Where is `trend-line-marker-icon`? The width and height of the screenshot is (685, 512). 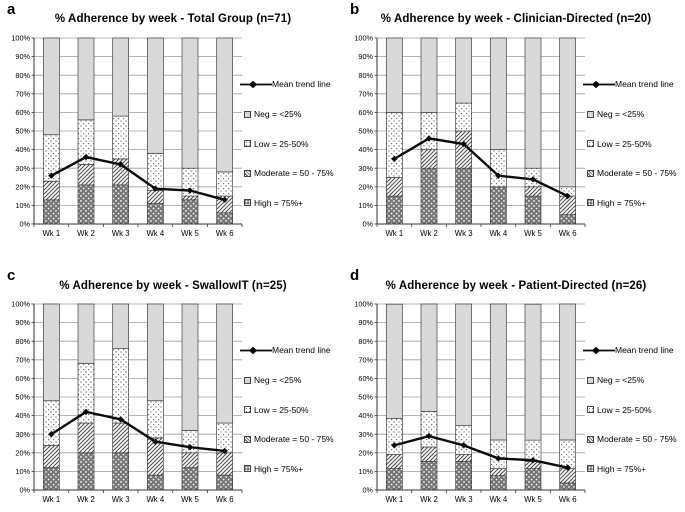
trend-line-marker-icon is located at coordinates (599, 84).